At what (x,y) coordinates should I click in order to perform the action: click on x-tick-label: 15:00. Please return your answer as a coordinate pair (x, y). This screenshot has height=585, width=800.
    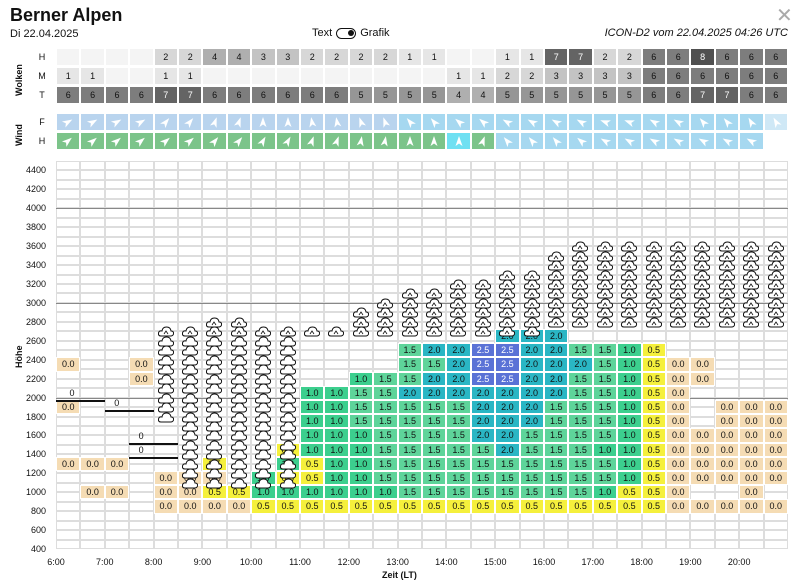
    Looking at the image, I should click on (495, 562).